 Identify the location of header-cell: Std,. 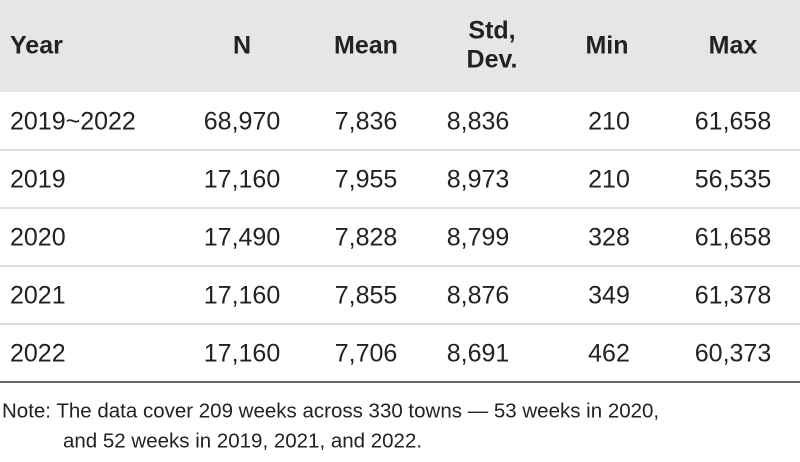
(491, 31).